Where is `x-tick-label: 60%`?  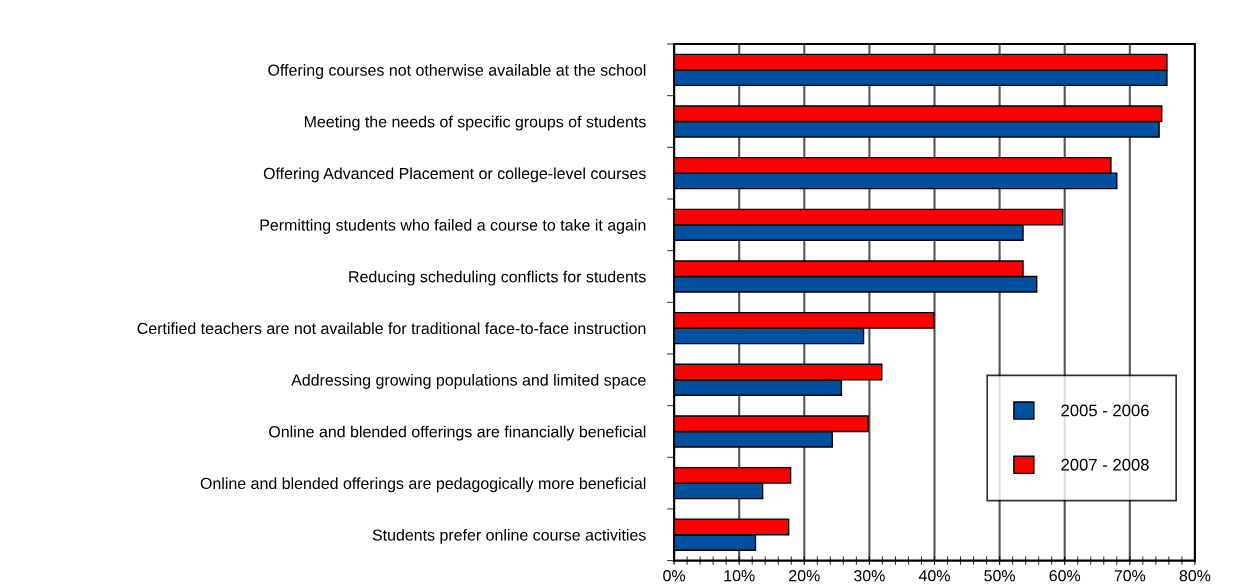 x-tick-label: 60% is located at coordinates (1065, 576).